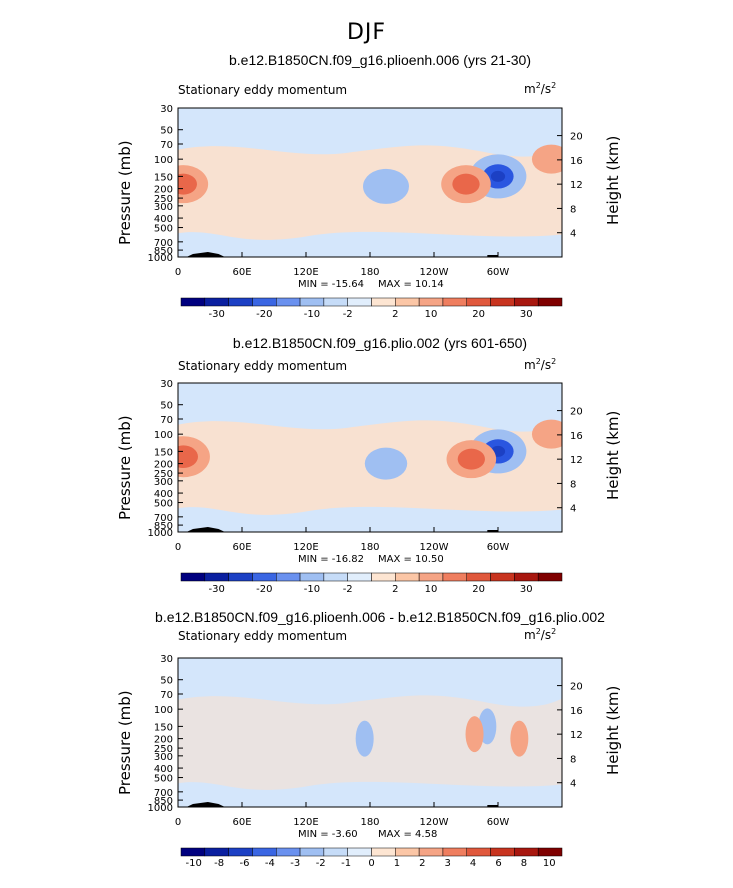 The height and width of the screenshot is (888, 733). Describe the element at coordinates (163, 749) in the screenshot. I see `y-tick-label: 250` at that location.